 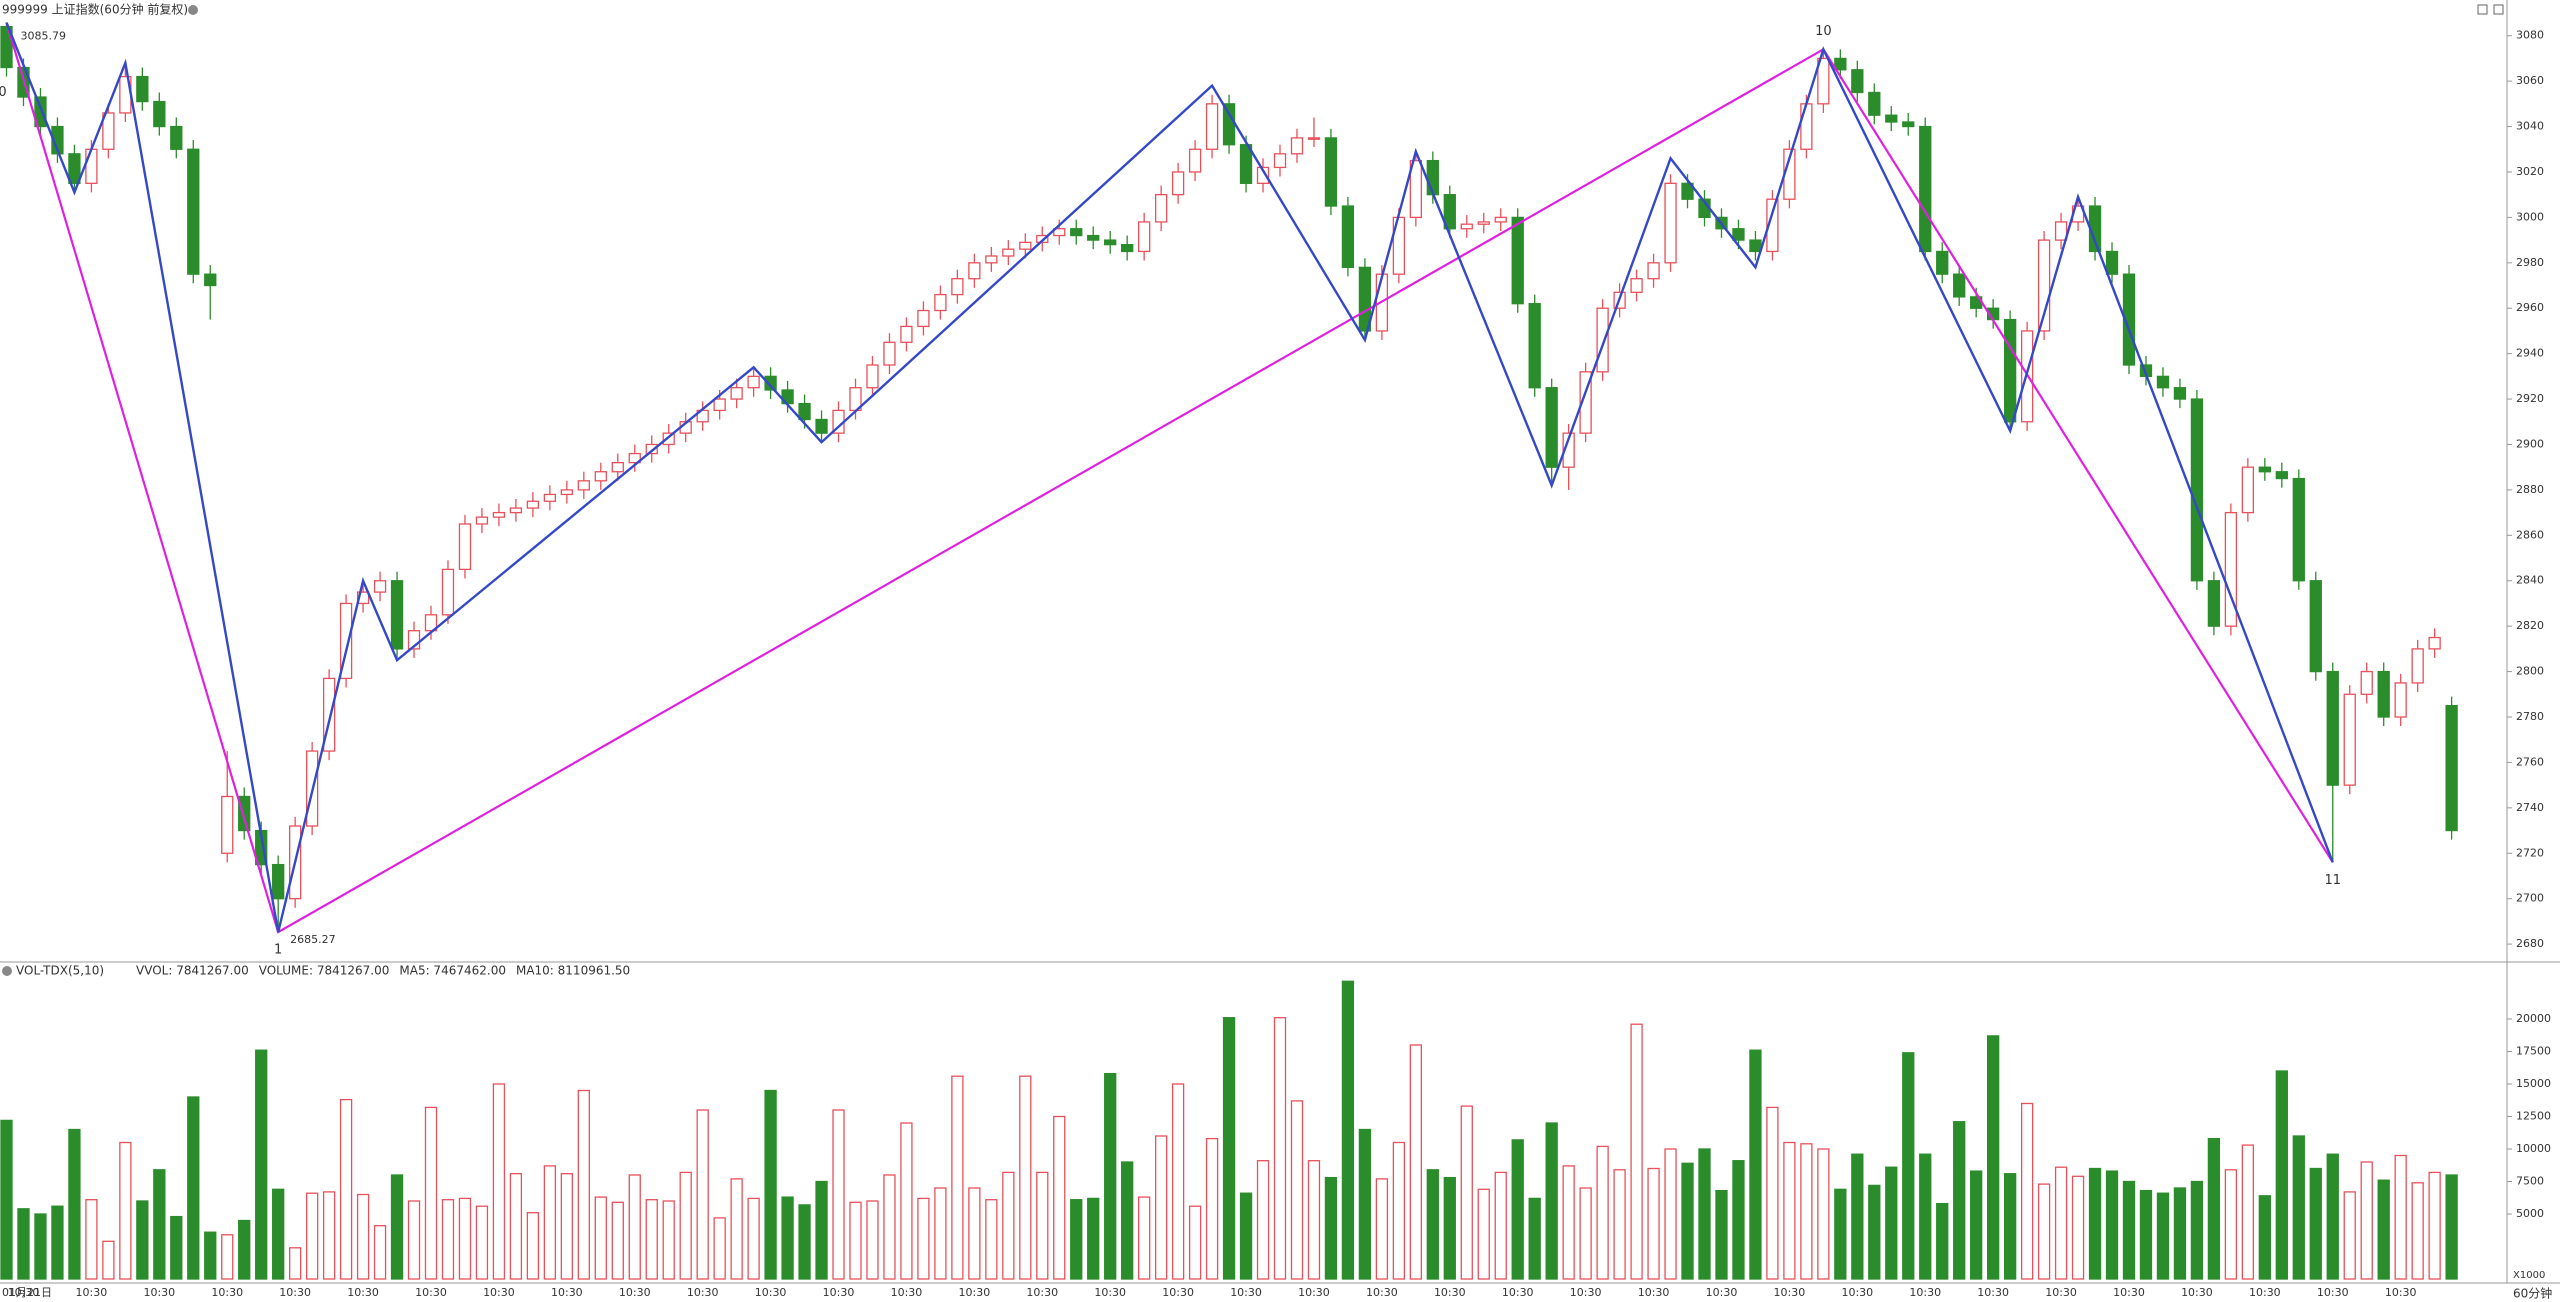 I want to click on volume-tick-label: 17500, so click(x=2533, y=1051).